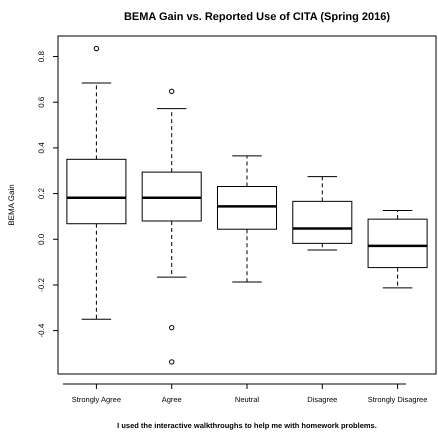  What do you see at coordinates (11, 205) in the screenshot?
I see `y-axis-title: BEMA Gain` at bounding box center [11, 205].